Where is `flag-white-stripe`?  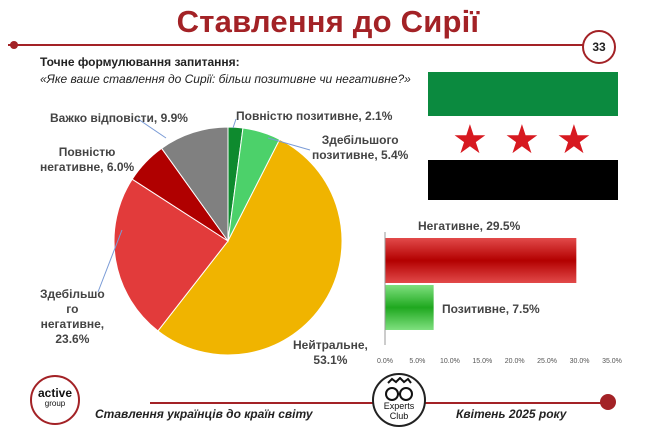
flag-white-stripe is located at coordinates (523, 138).